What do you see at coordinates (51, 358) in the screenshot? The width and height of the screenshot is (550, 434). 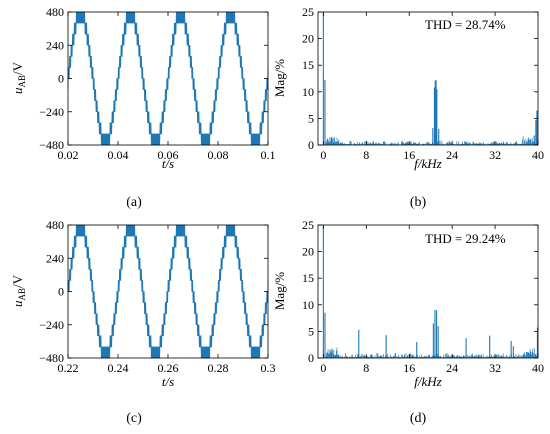 I see `panel-c-ytick-label: −480` at bounding box center [51, 358].